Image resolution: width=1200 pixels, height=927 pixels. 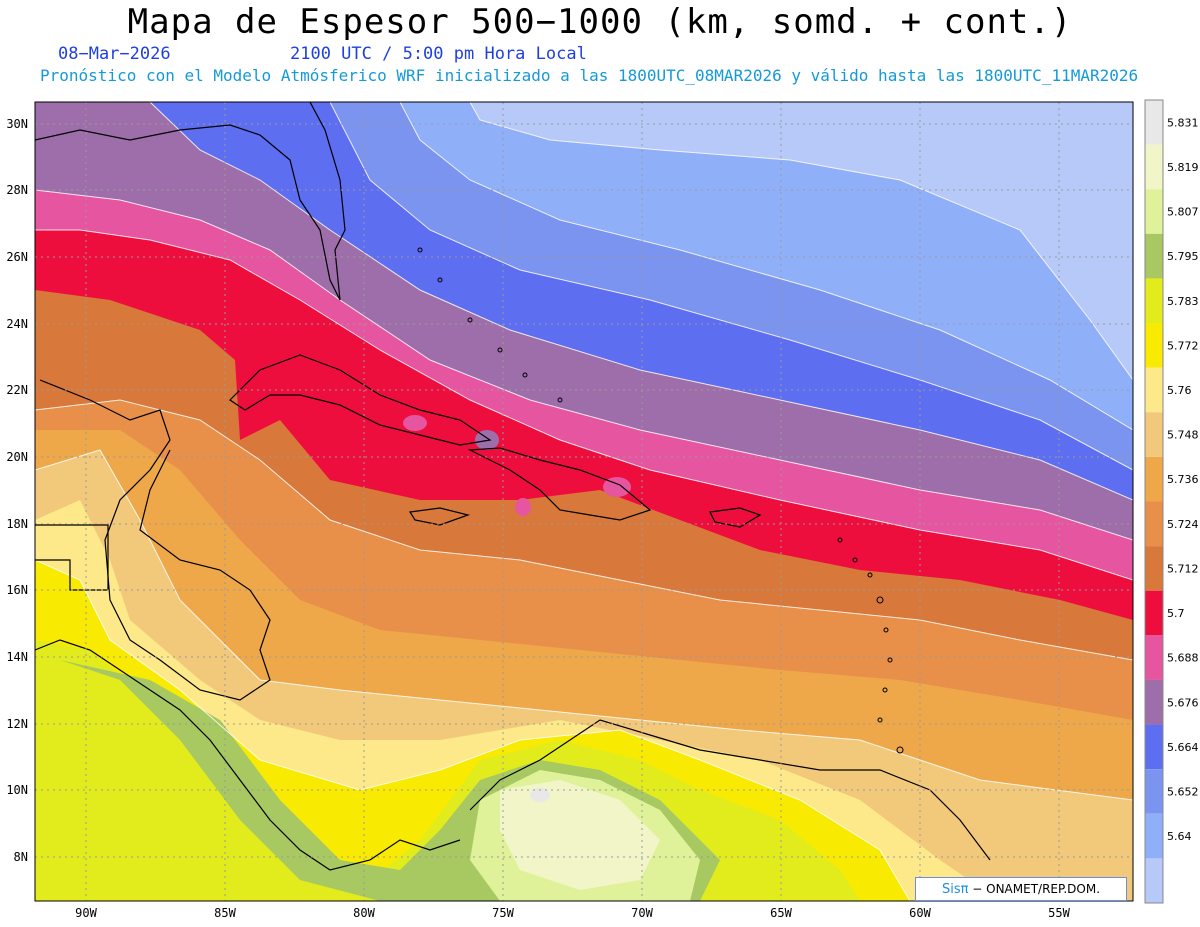 What do you see at coordinates (21, 857) in the screenshot?
I see `lat-label: 8N` at bounding box center [21, 857].